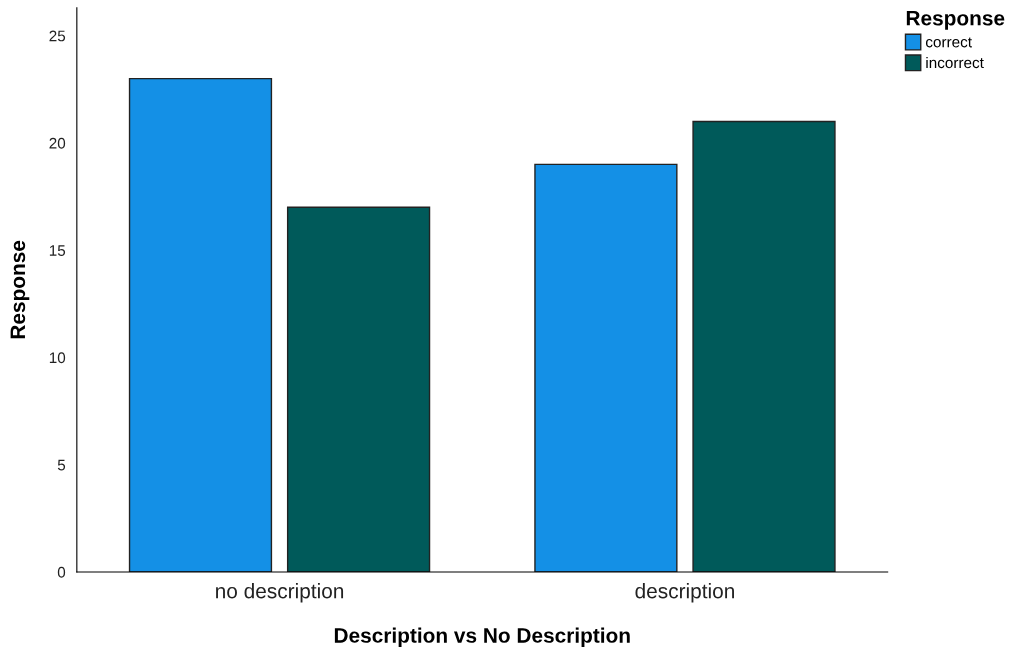 The height and width of the screenshot is (650, 1011). Describe the element at coordinates (57, 36) in the screenshot. I see `y-tick-label: 25` at that location.